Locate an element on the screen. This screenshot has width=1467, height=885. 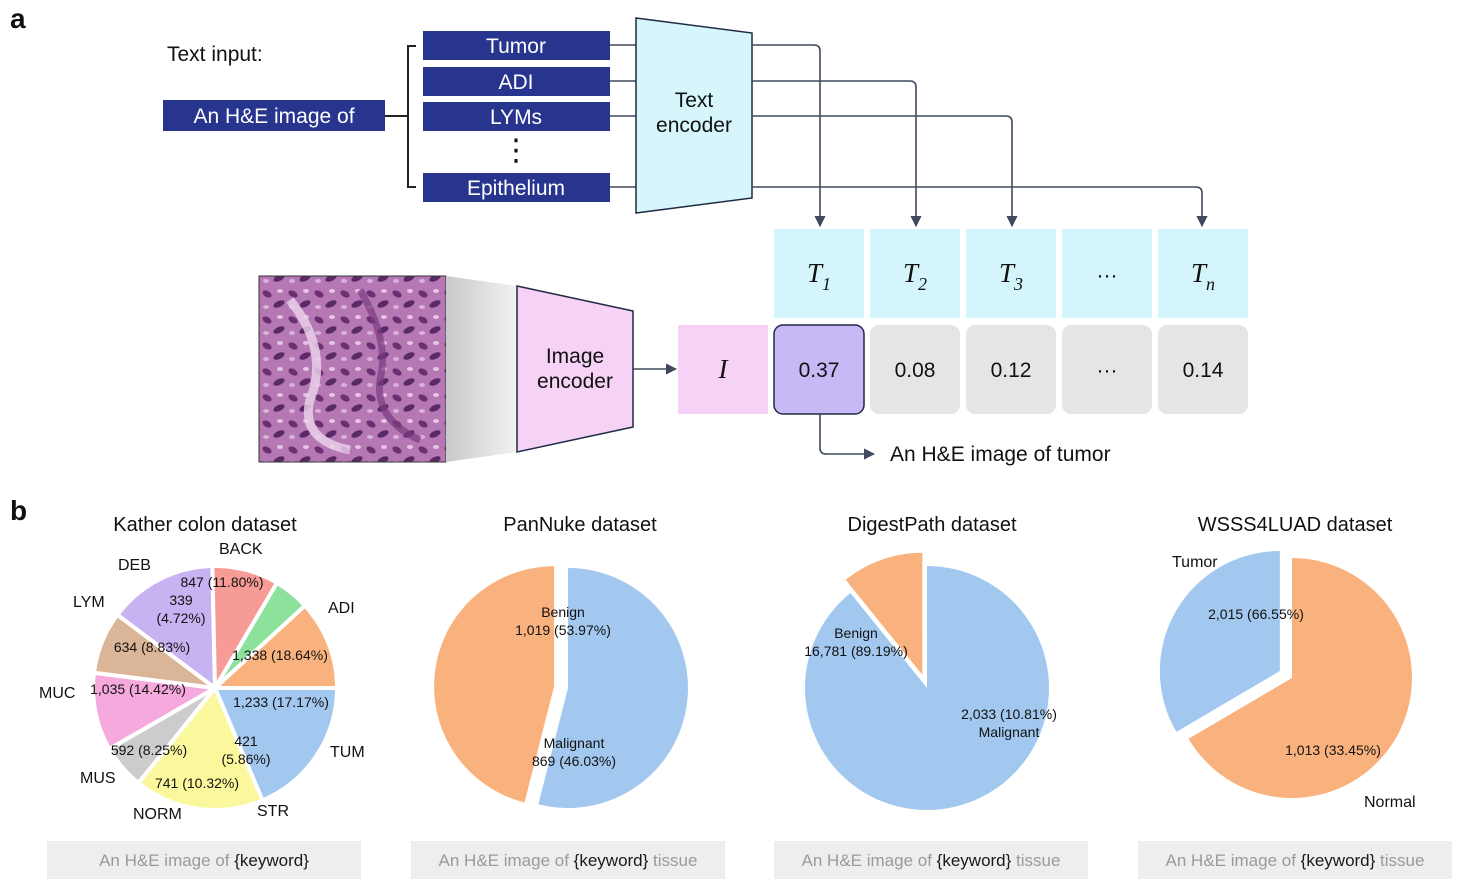
arrow-to-t1 is located at coordinates (789, 136).